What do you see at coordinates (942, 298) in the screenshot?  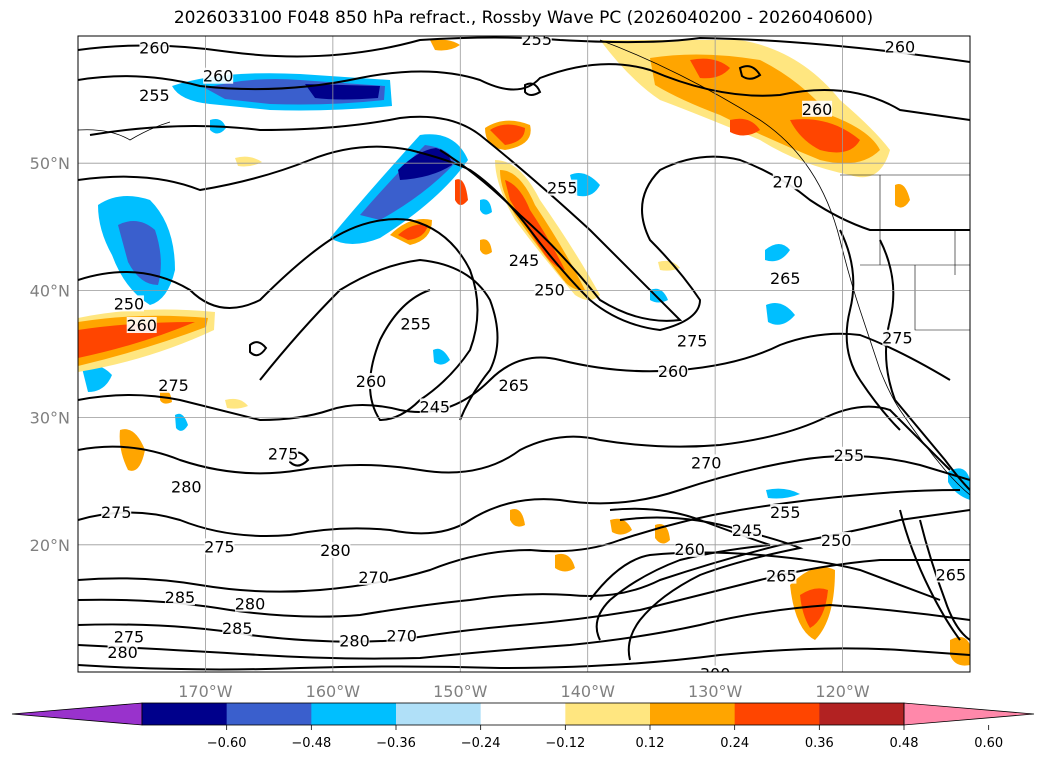 I see `border-path` at bounding box center [942, 298].